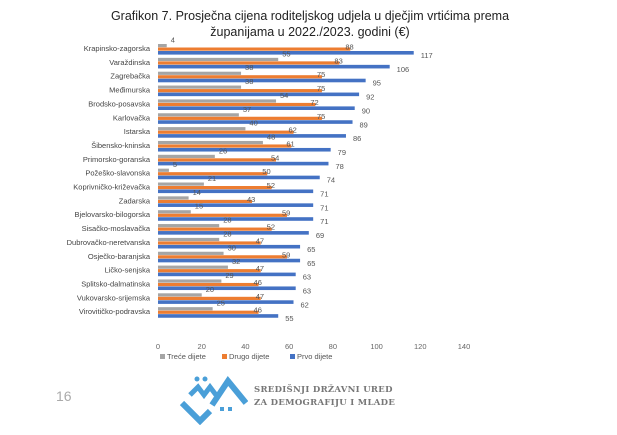 The width and height of the screenshot is (617, 435). I want to click on data-label: 83, so click(338, 60).